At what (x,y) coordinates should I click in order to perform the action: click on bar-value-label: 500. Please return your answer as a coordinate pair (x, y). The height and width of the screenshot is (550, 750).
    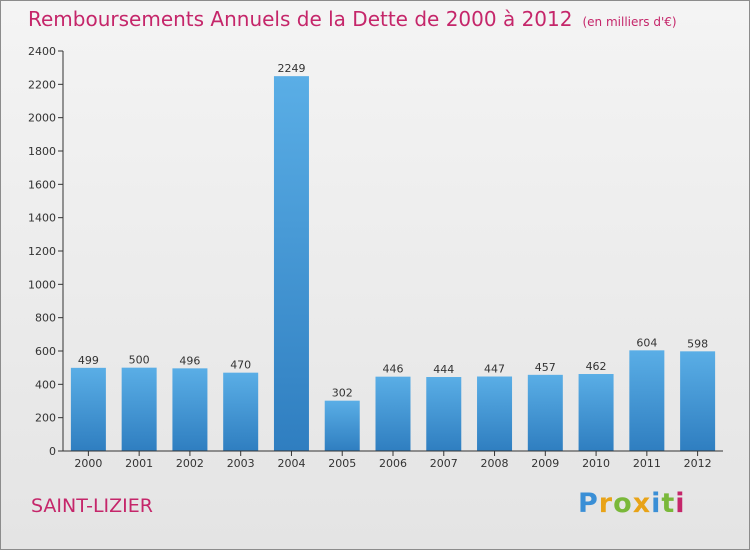
    Looking at the image, I should click on (139, 360).